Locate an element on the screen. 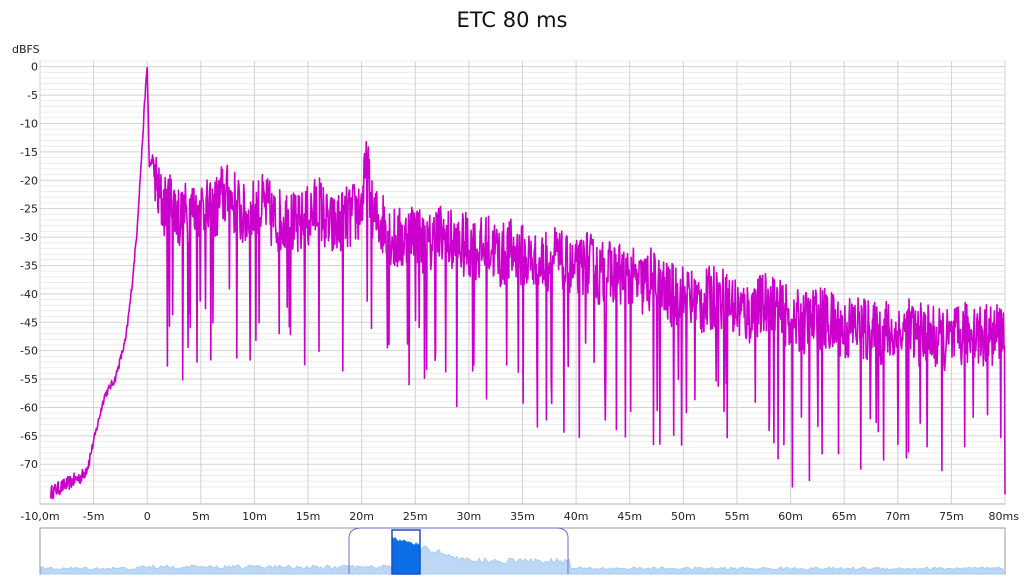 The width and height of the screenshot is (1024, 578). overview-selection-window is located at coordinates (406, 552).